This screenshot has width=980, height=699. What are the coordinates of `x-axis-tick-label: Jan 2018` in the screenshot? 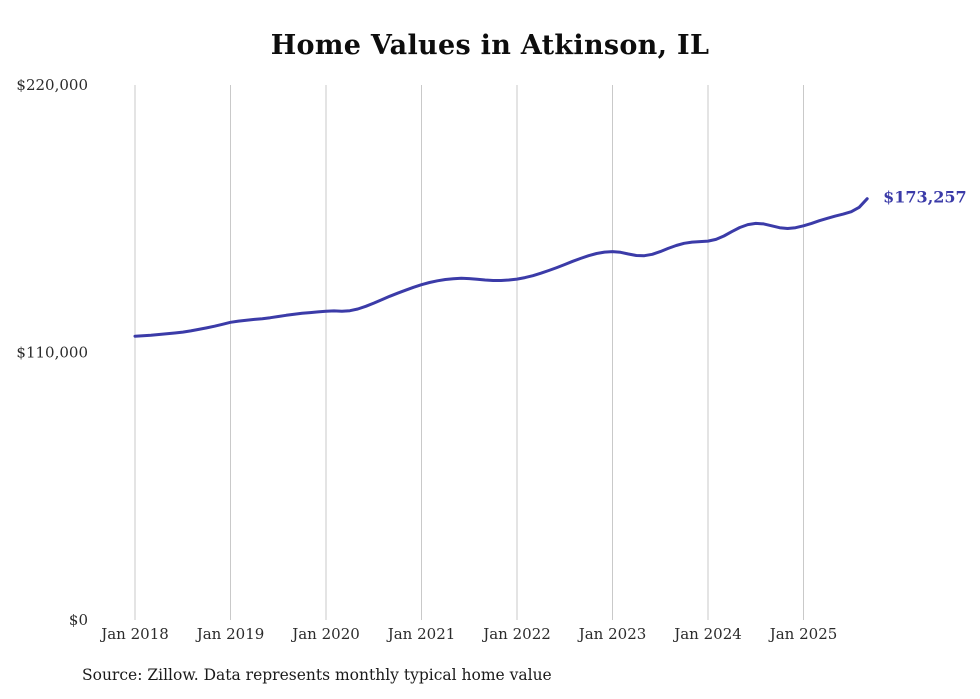 It's located at (134, 634).